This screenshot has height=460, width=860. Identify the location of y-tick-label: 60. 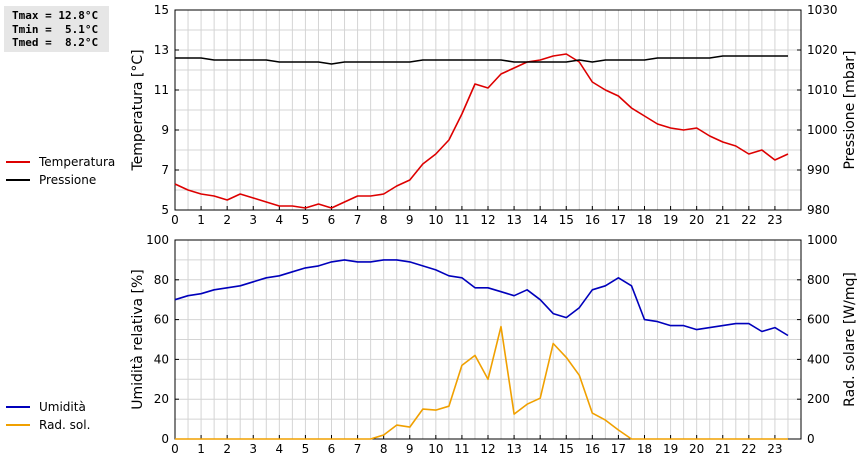
(161, 320).